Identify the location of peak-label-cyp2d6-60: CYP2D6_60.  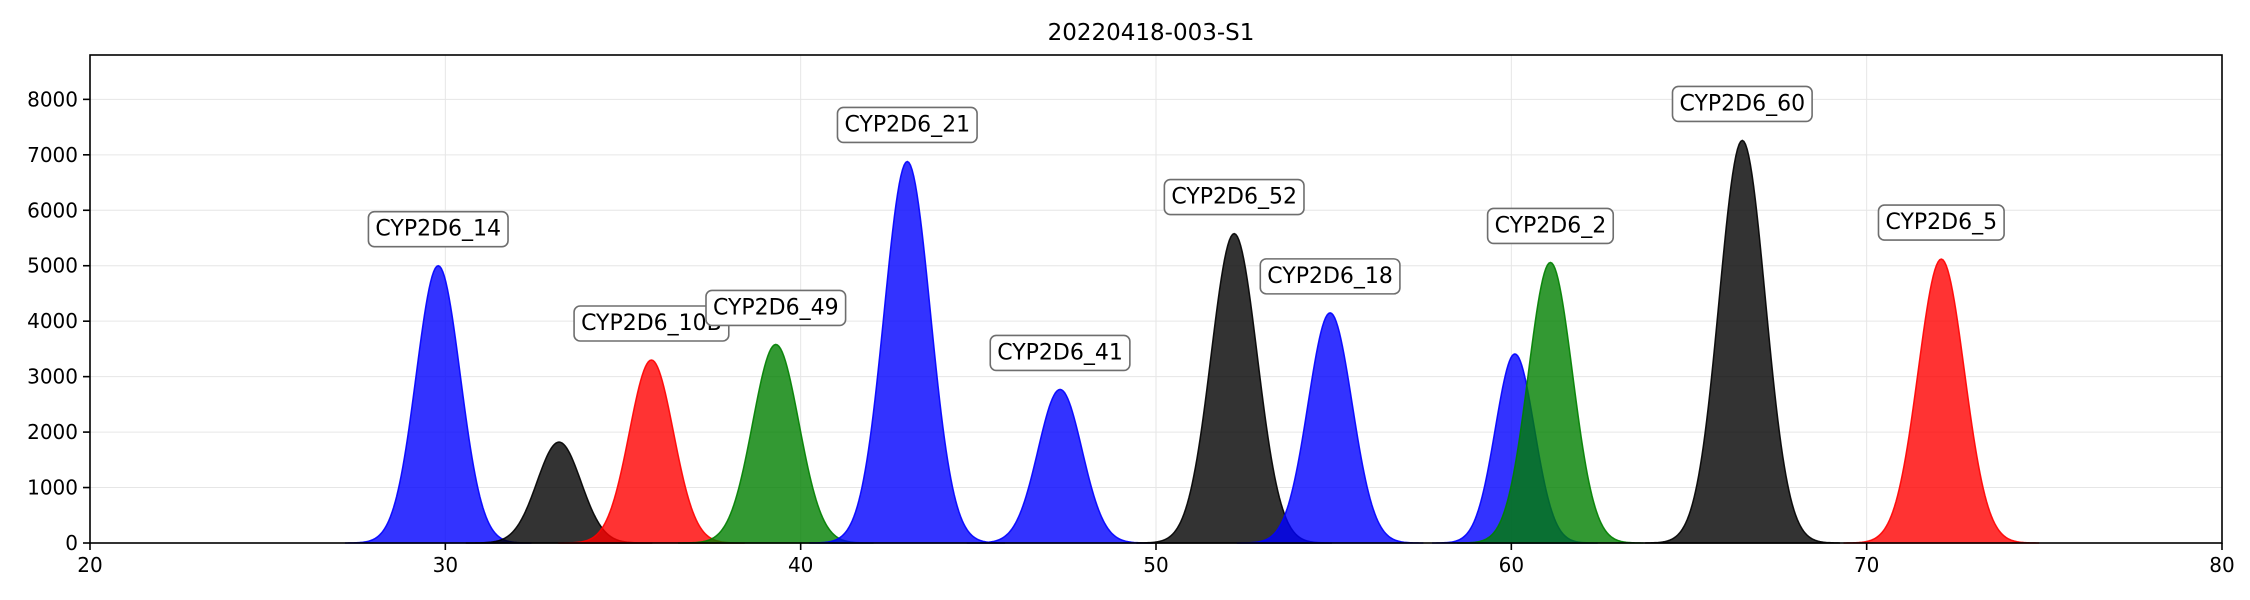
(1742, 104).